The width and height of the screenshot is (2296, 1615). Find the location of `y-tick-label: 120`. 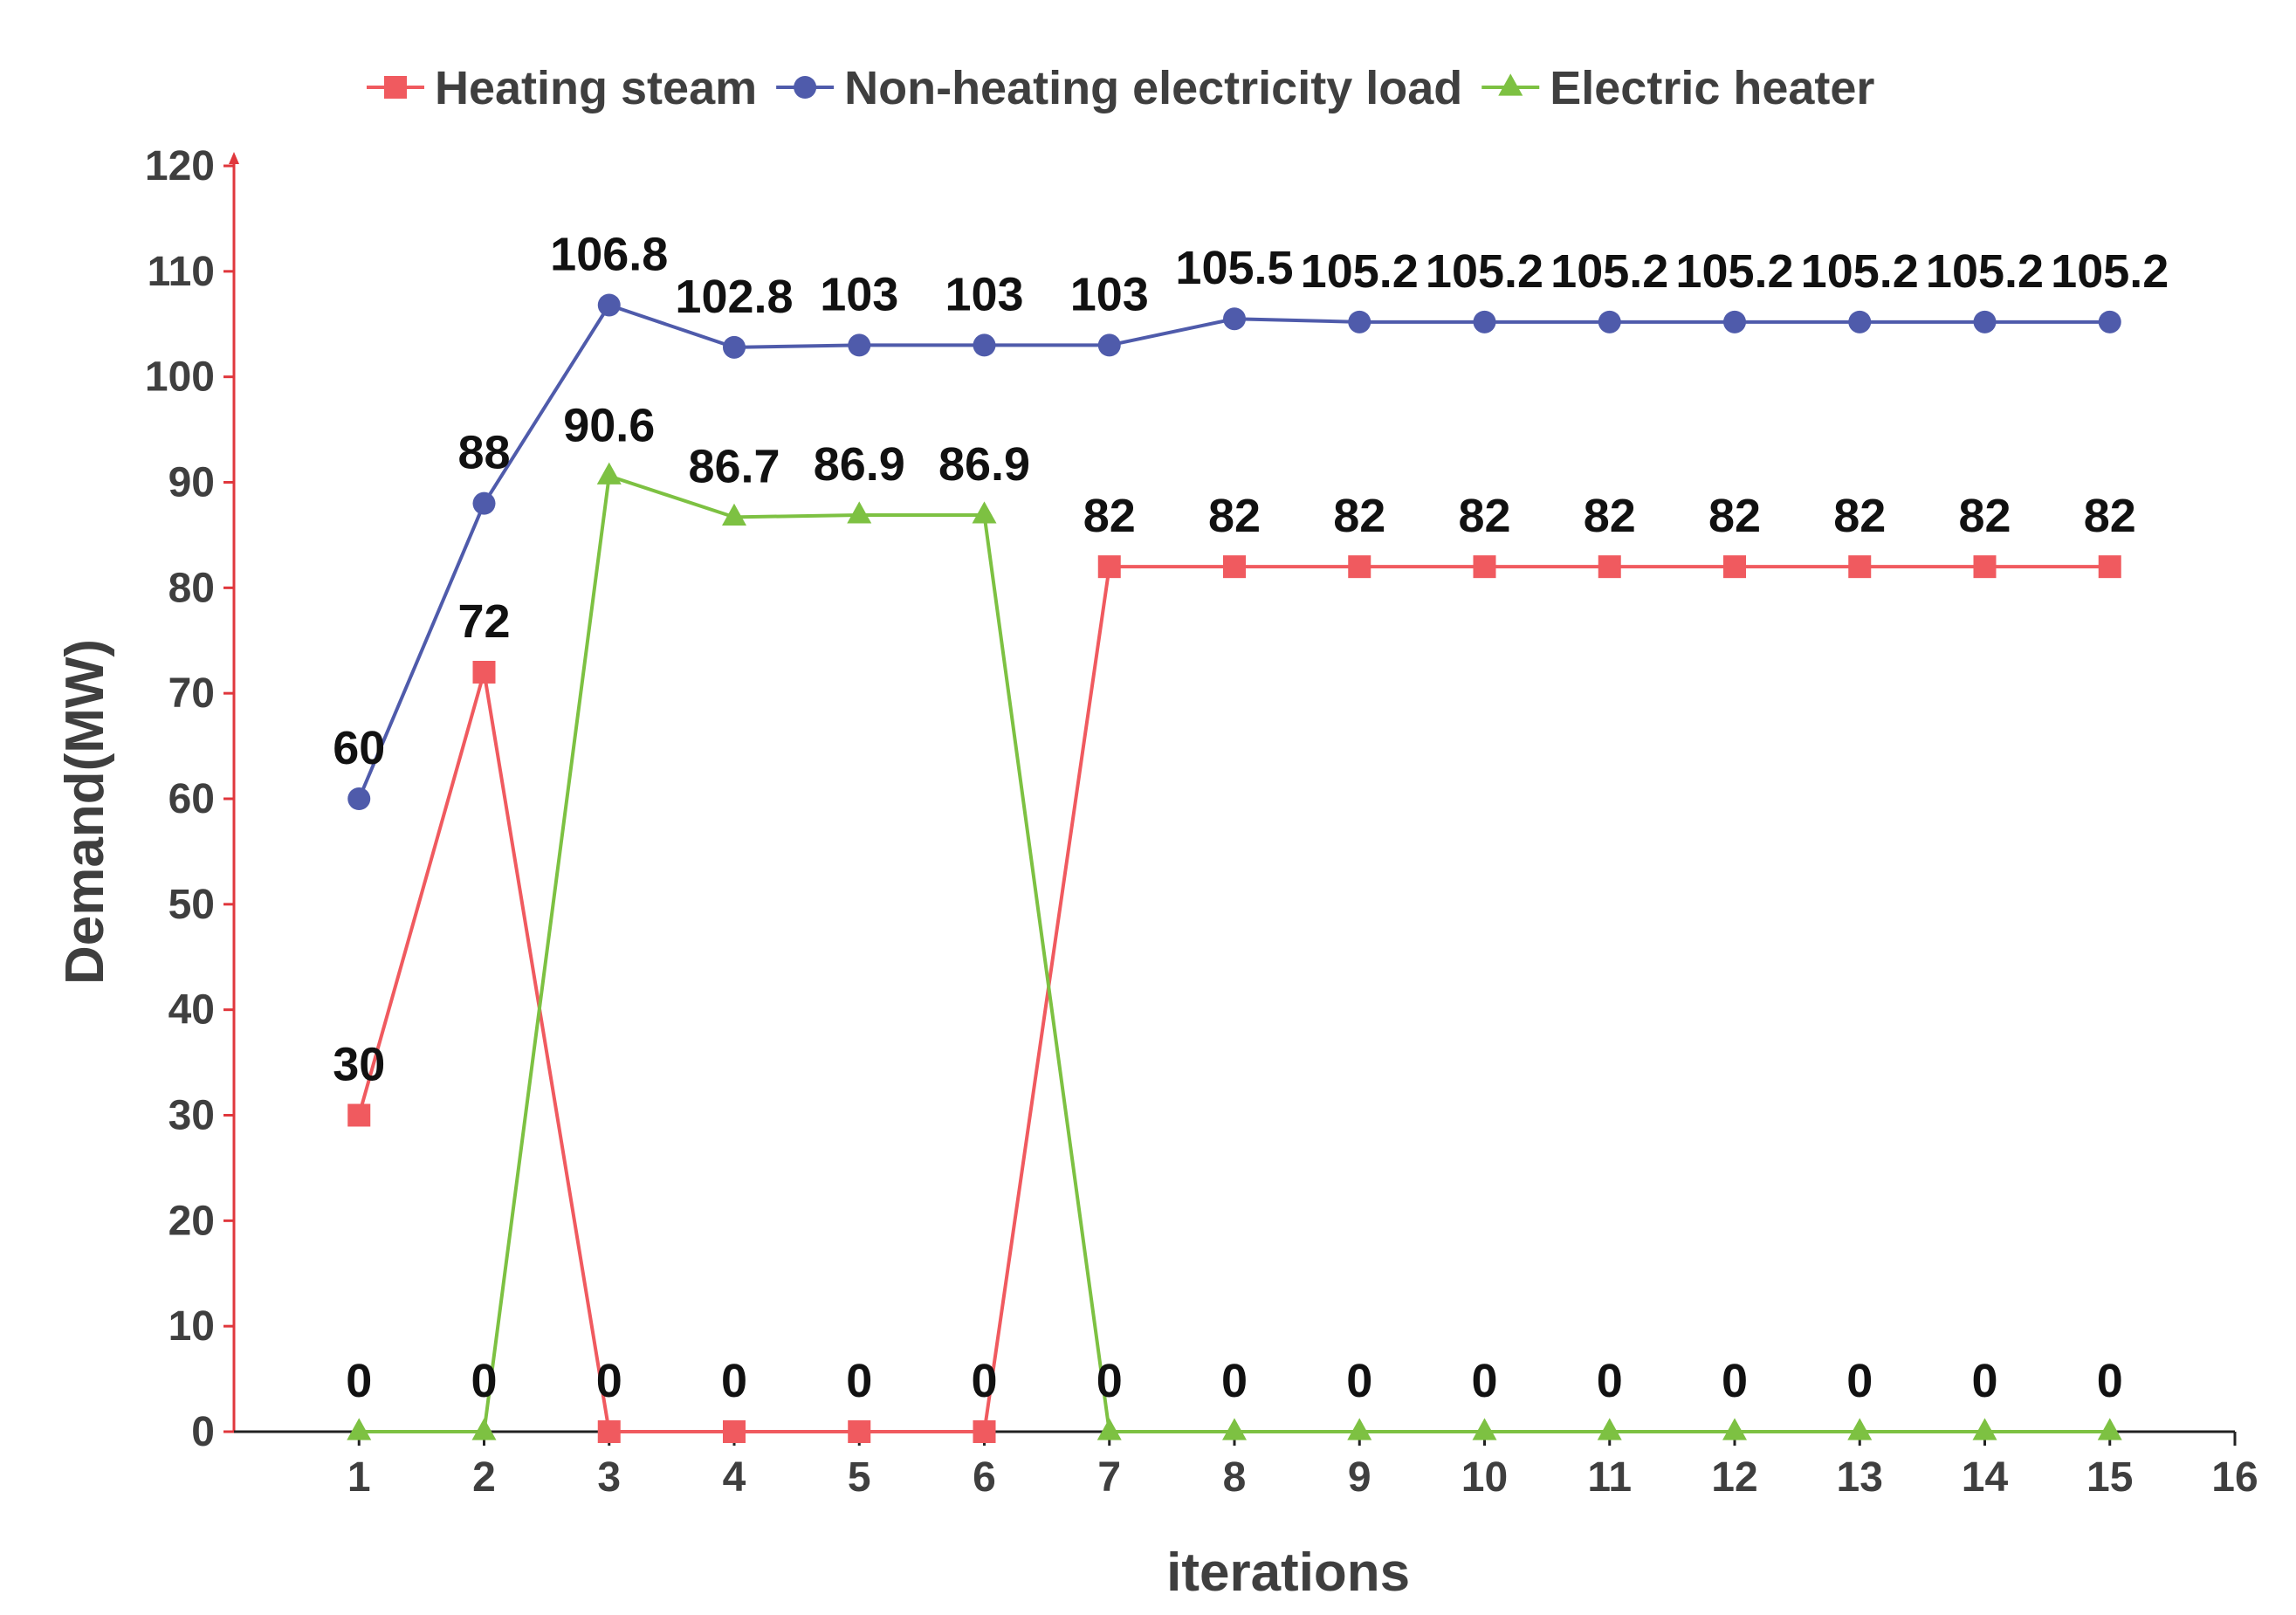

y-tick-label: 120 is located at coordinates (180, 166).